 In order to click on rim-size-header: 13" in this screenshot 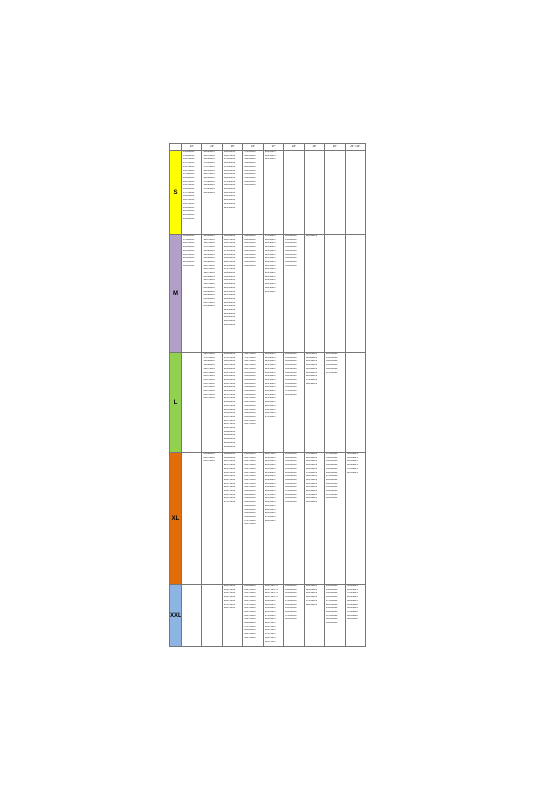, I will do `click(191, 147)`.